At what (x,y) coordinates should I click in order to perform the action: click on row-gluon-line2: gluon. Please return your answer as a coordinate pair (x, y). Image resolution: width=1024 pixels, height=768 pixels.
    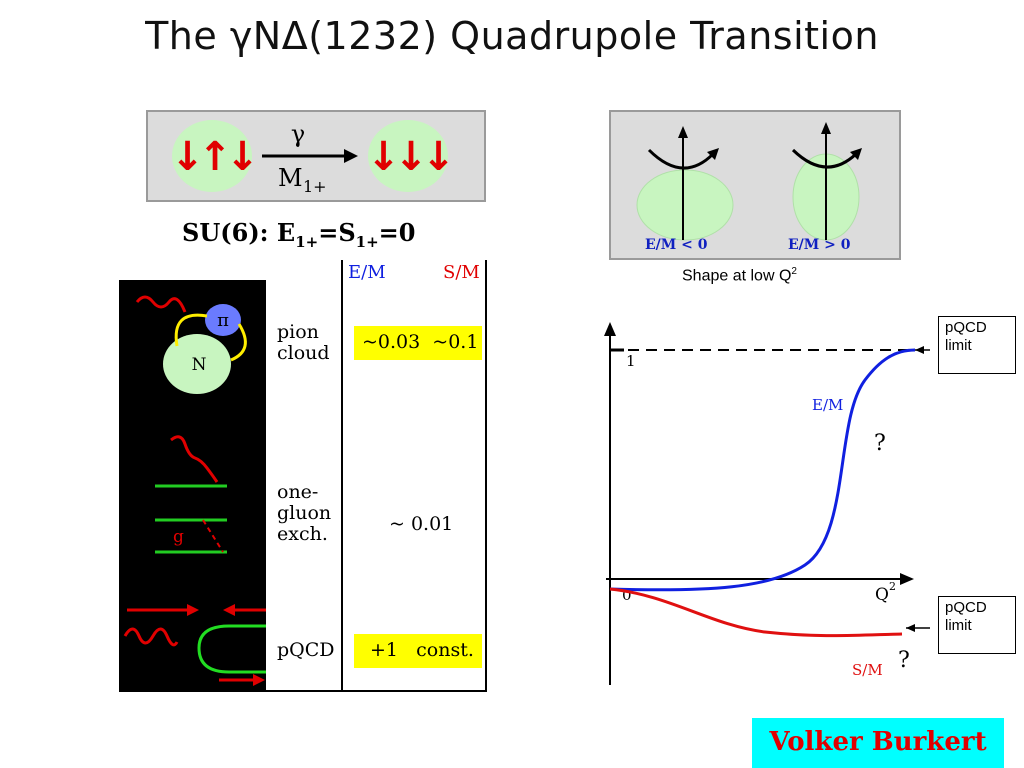
    Looking at the image, I should click on (304, 513).